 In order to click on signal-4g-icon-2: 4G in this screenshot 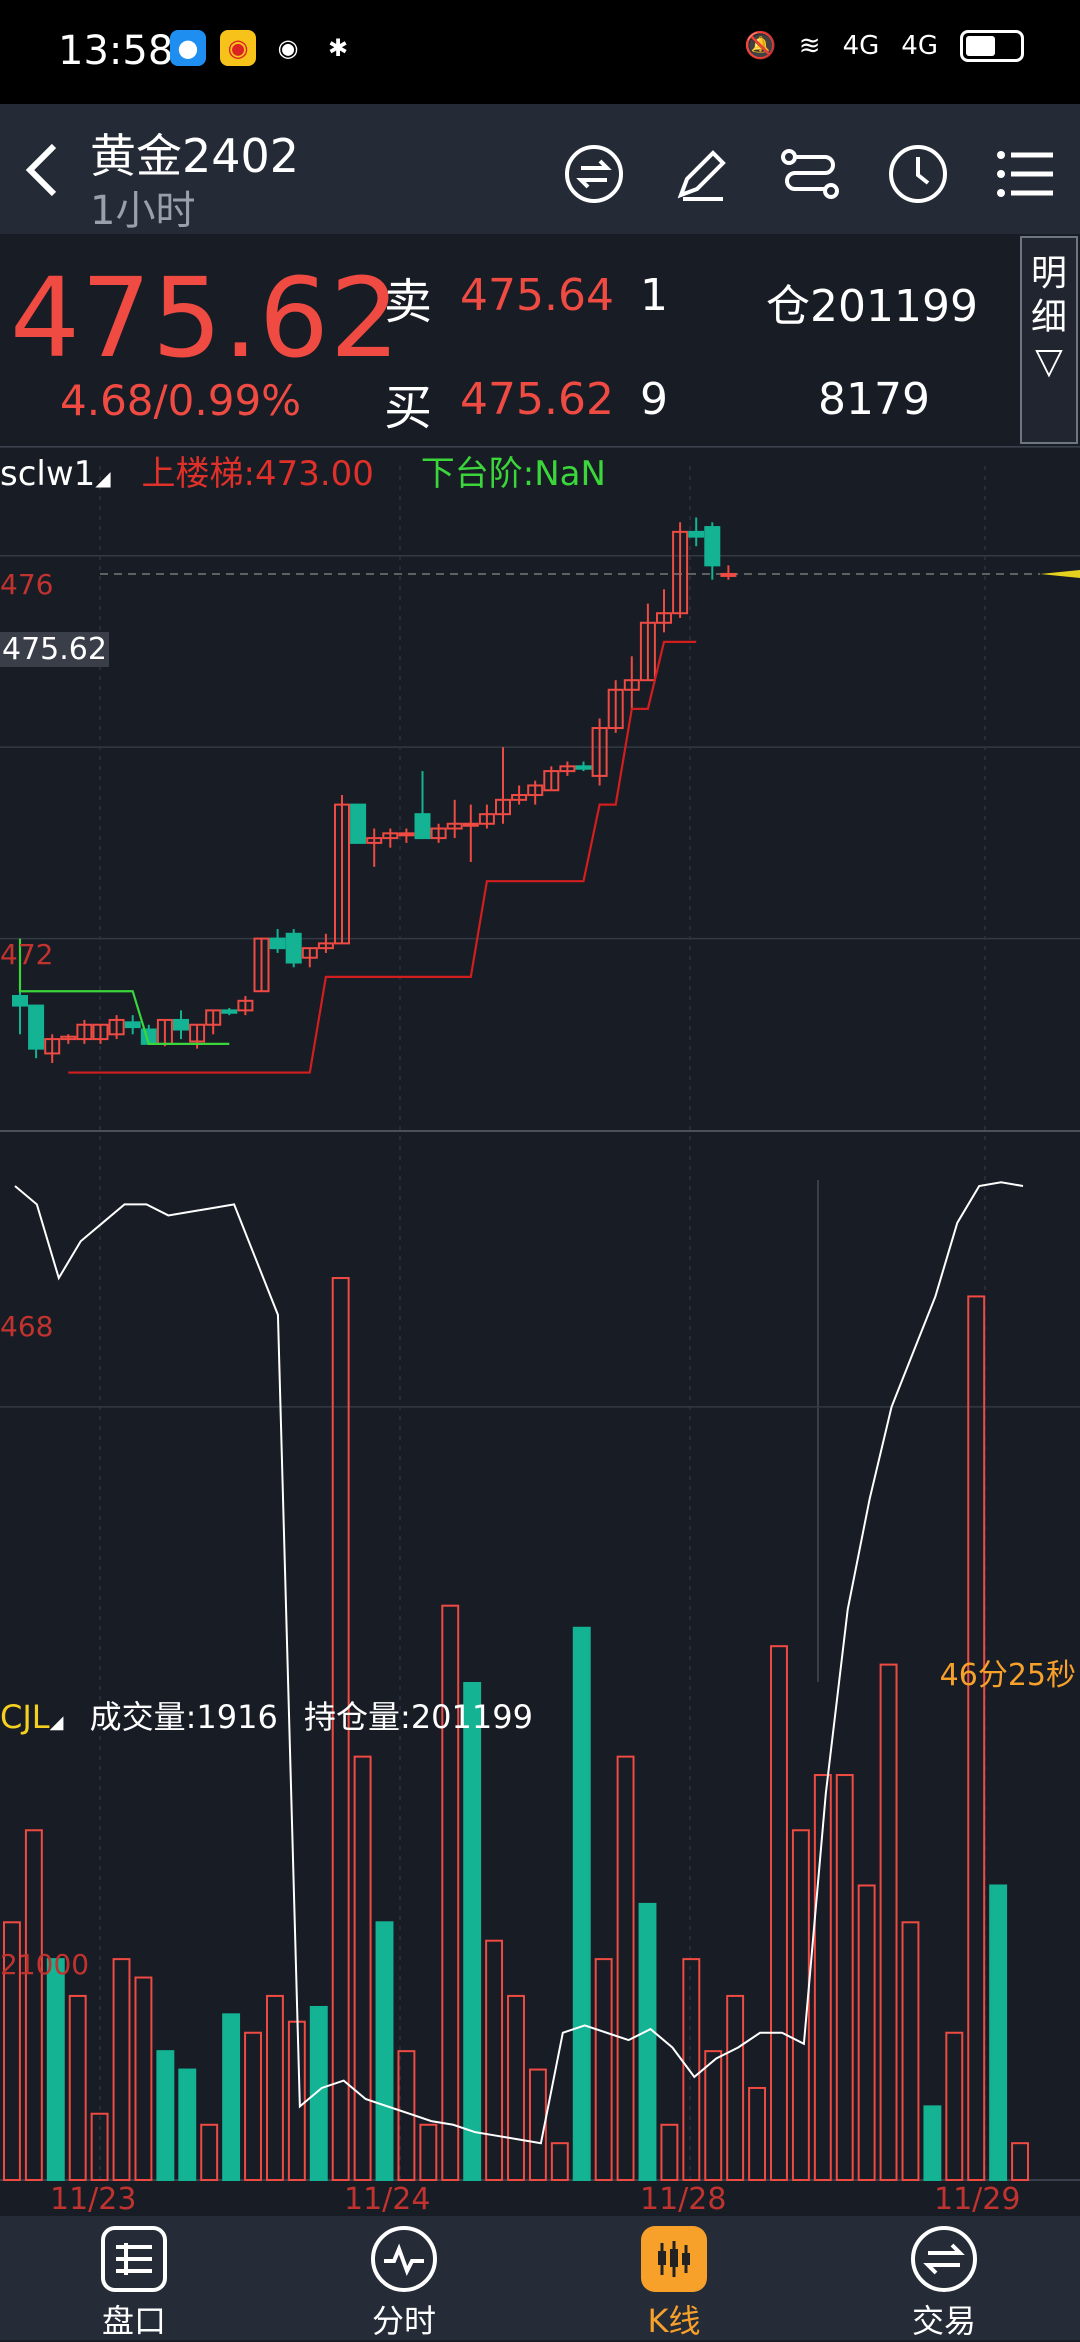, I will do `click(919, 46)`.